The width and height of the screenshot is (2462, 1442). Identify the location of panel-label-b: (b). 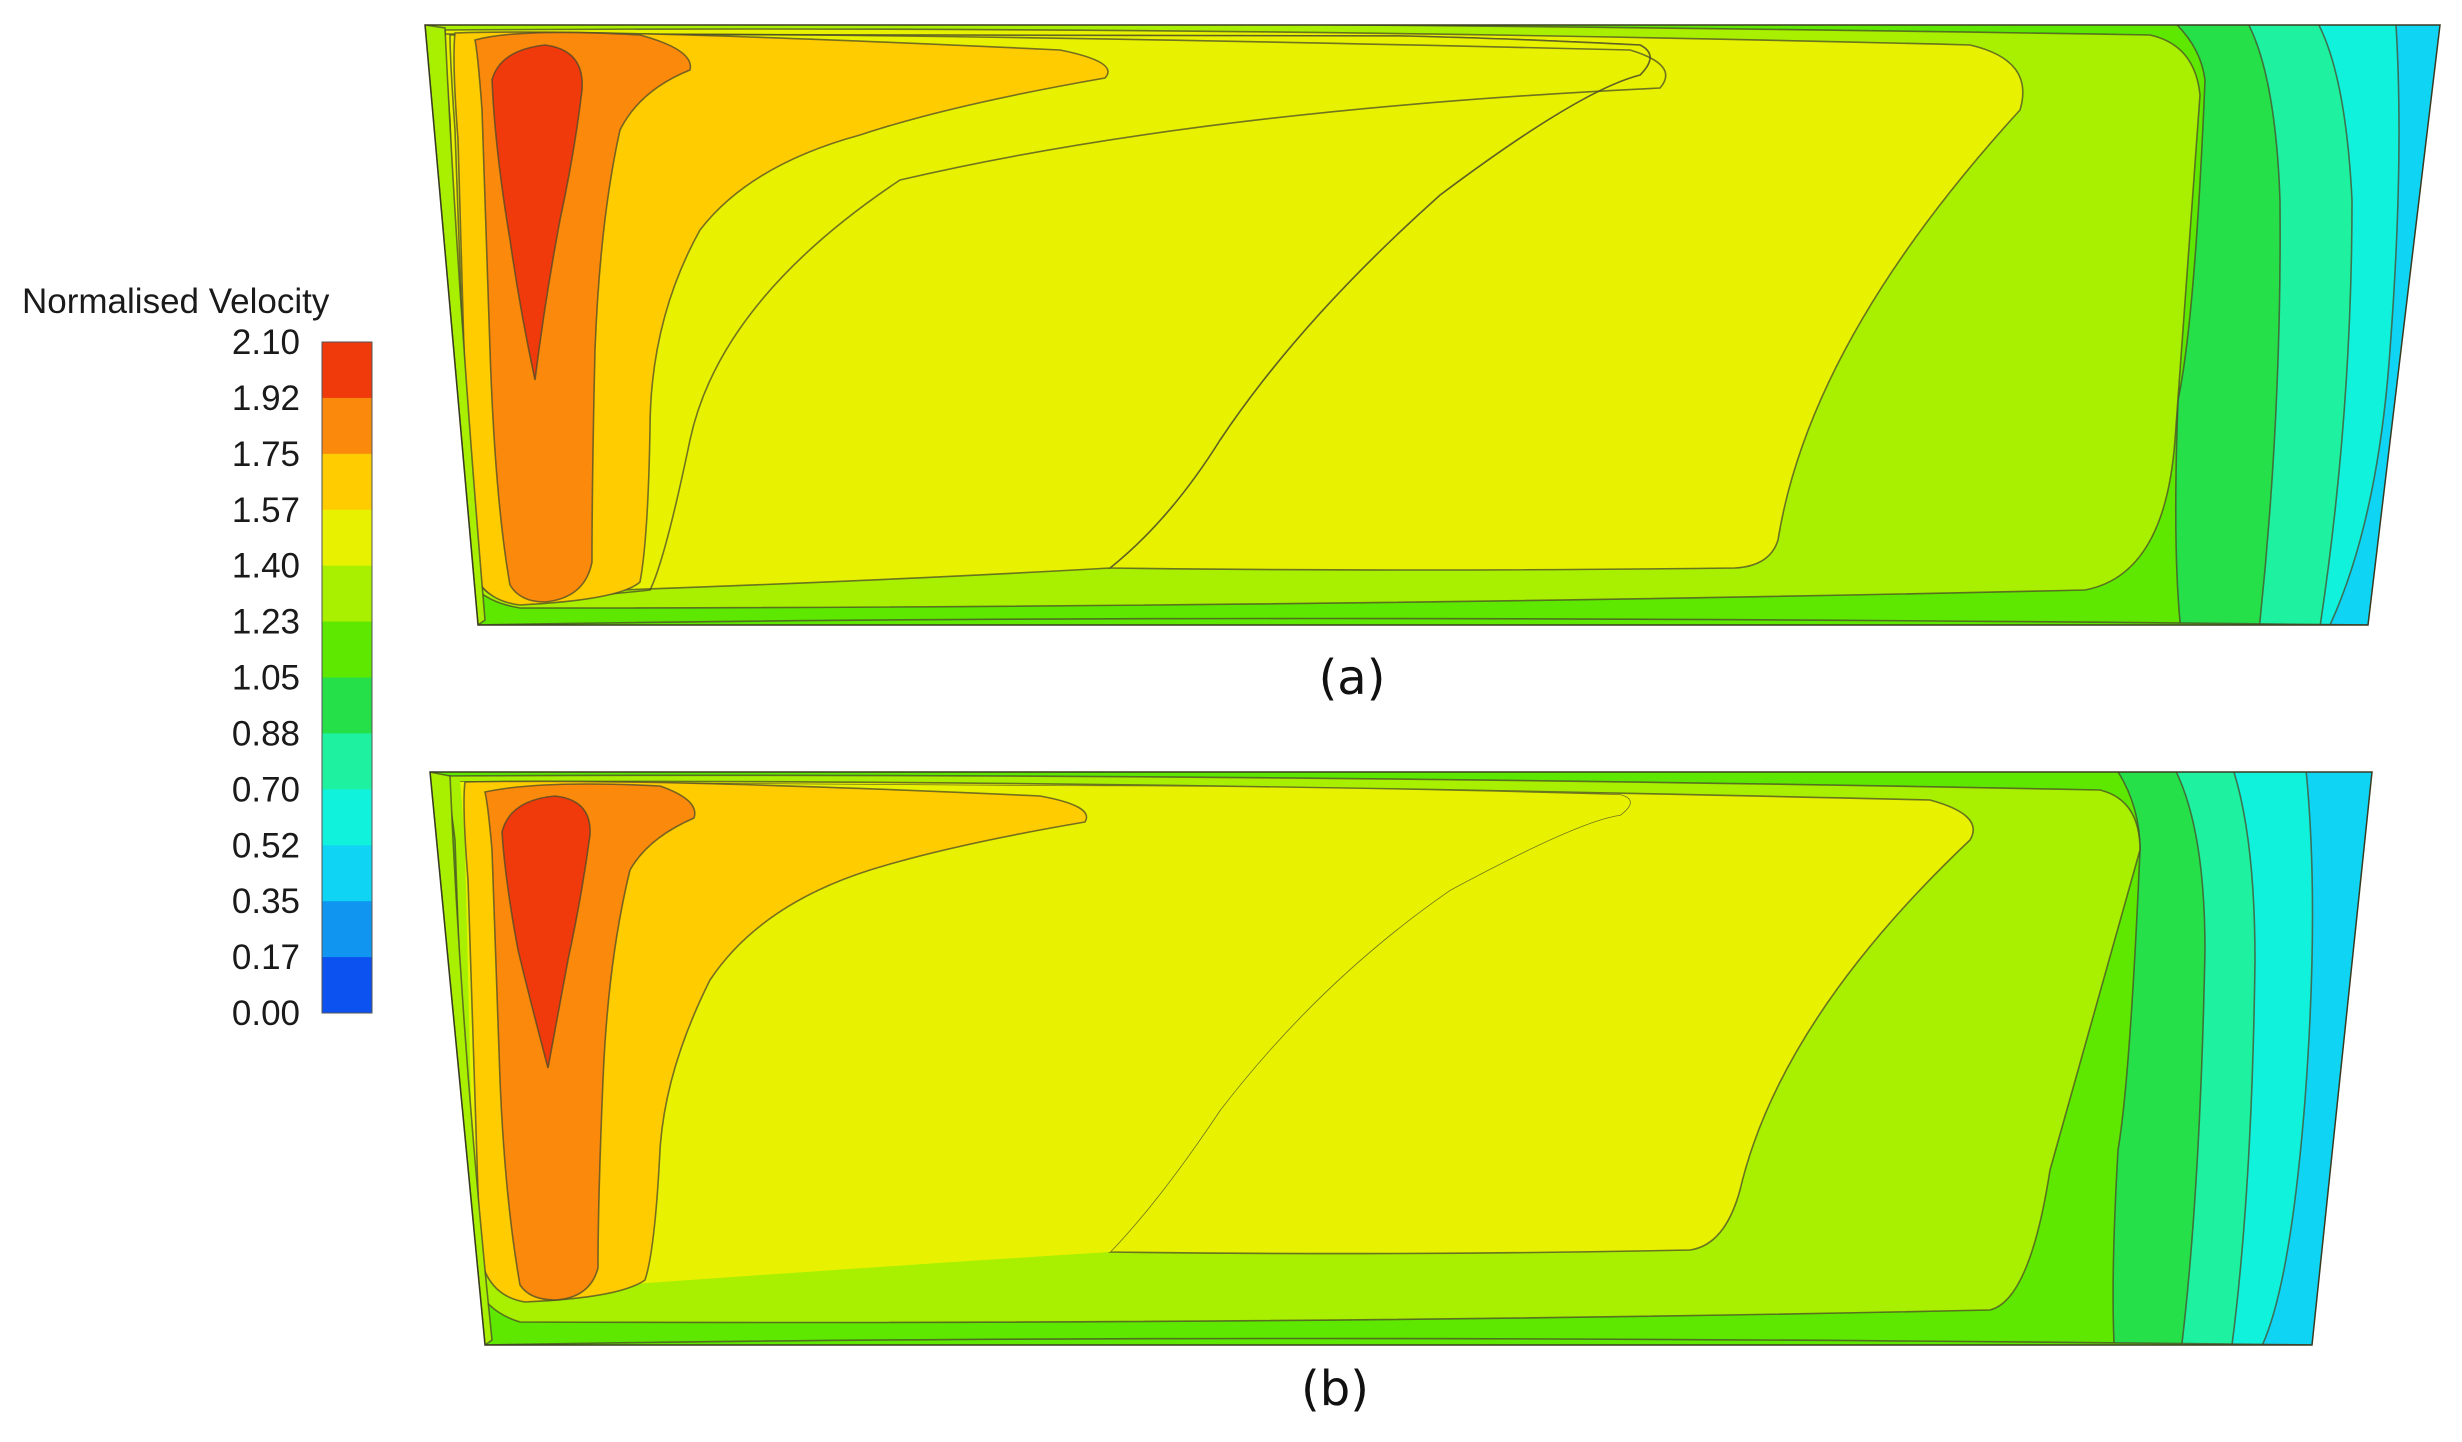
(1335, 1389).